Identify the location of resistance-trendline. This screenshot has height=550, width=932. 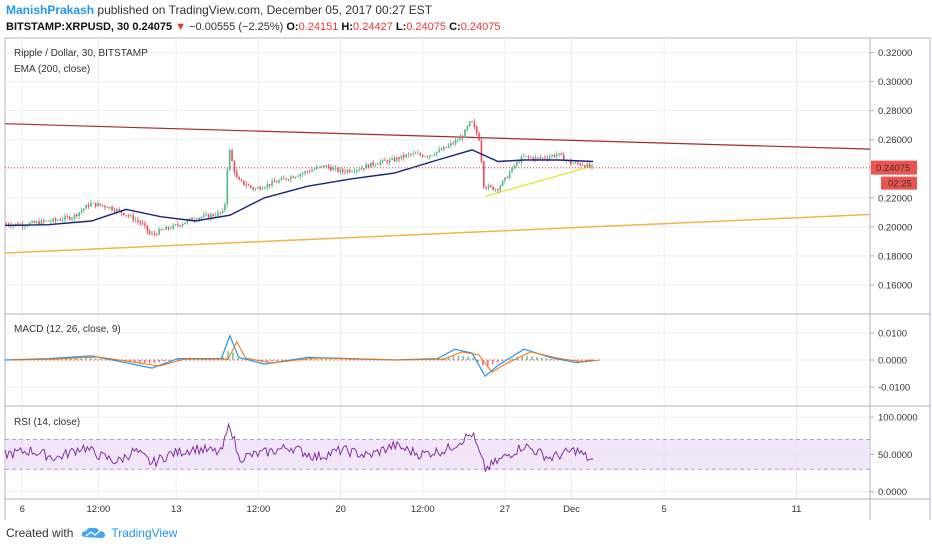
(437, 136).